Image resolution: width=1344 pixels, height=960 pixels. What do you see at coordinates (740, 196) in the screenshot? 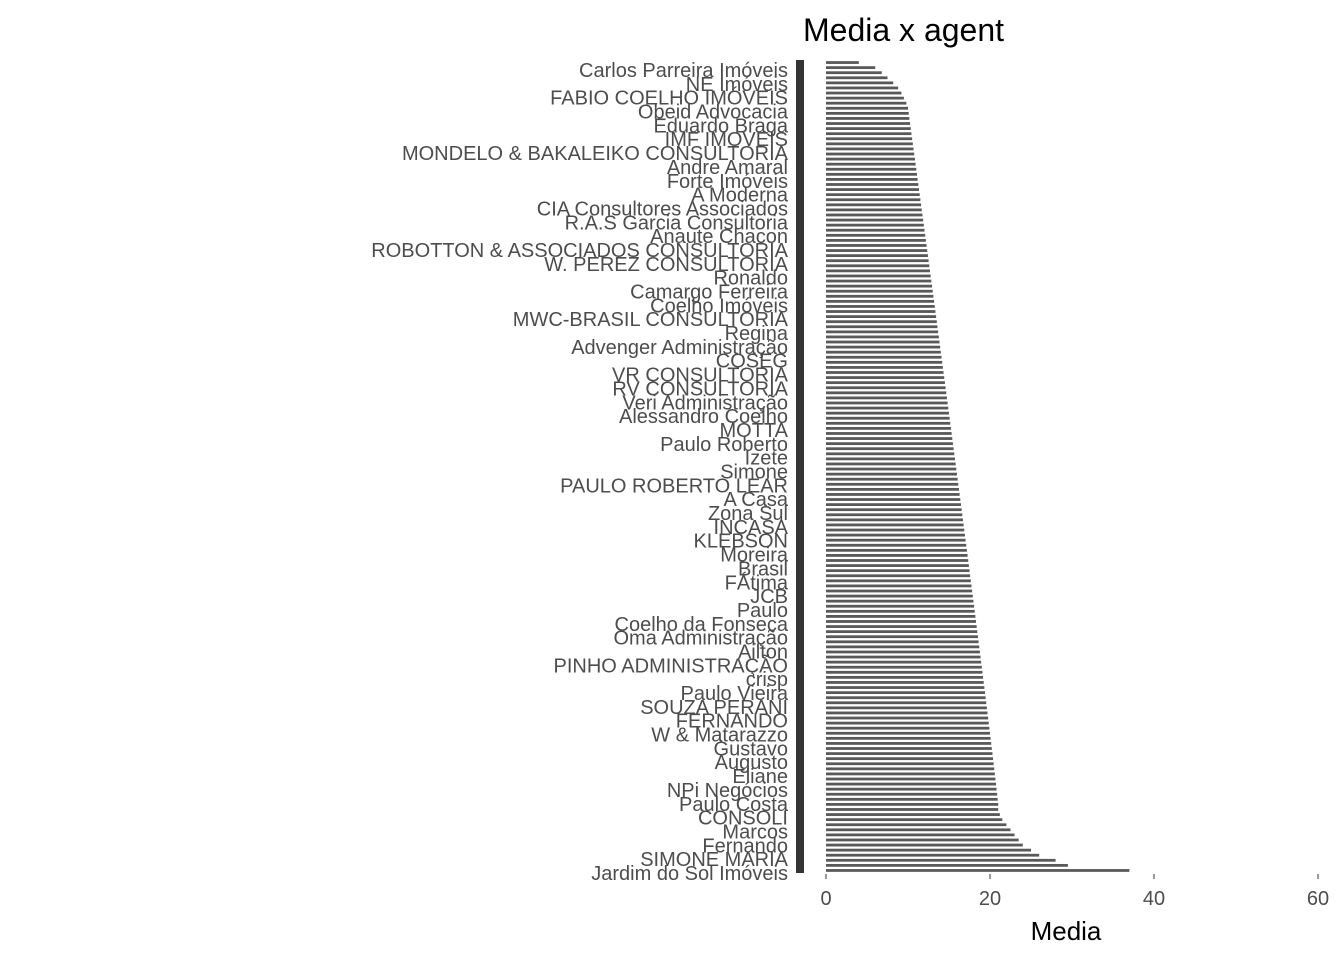
I see `category-label: A Moderna` at bounding box center [740, 196].